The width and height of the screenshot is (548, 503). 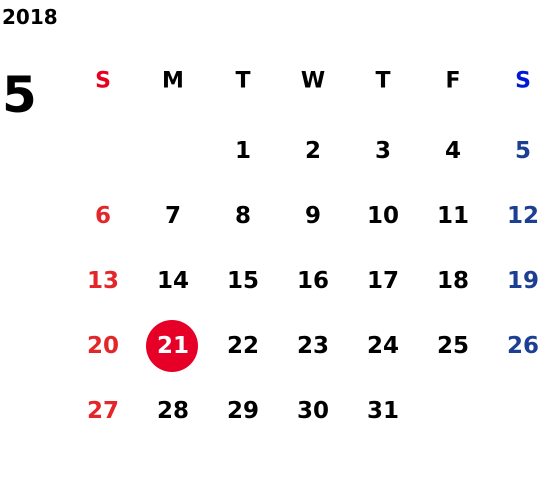 What do you see at coordinates (383, 216) in the screenshot?
I see `day: 10` at bounding box center [383, 216].